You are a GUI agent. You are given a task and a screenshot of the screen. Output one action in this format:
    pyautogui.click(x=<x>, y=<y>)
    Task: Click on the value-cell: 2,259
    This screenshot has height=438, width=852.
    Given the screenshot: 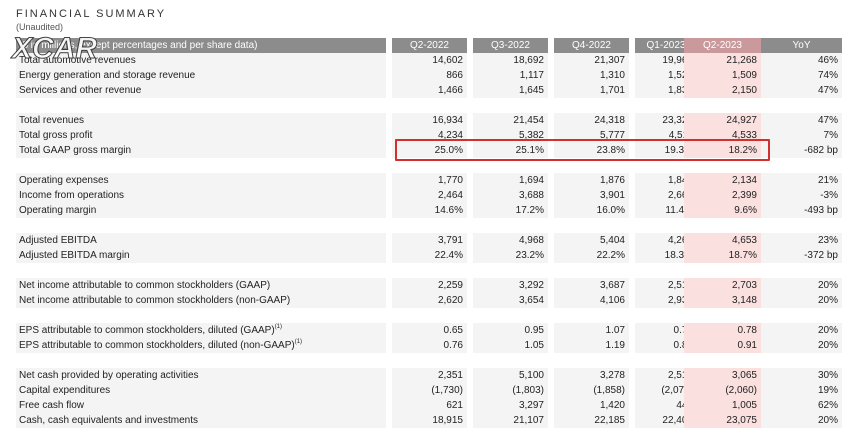 What is the action you would take?
    pyautogui.click(x=429, y=285)
    